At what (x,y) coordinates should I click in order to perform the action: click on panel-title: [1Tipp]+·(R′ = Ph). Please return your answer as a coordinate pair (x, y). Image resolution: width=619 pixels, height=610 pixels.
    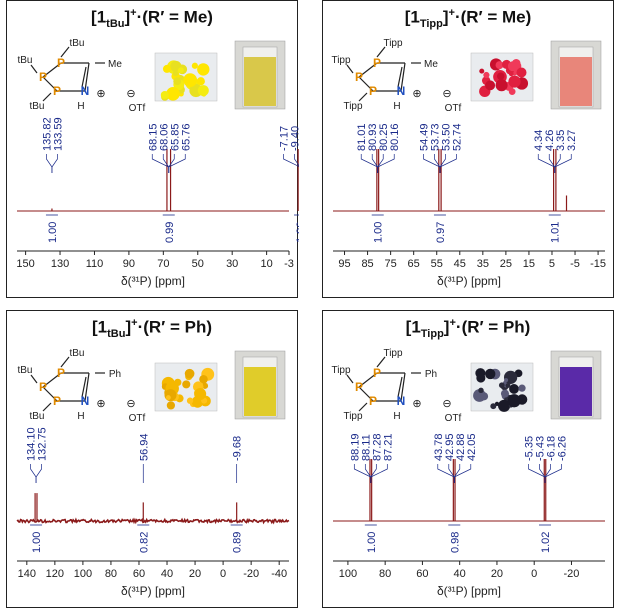
    Looking at the image, I should click on (468, 329).